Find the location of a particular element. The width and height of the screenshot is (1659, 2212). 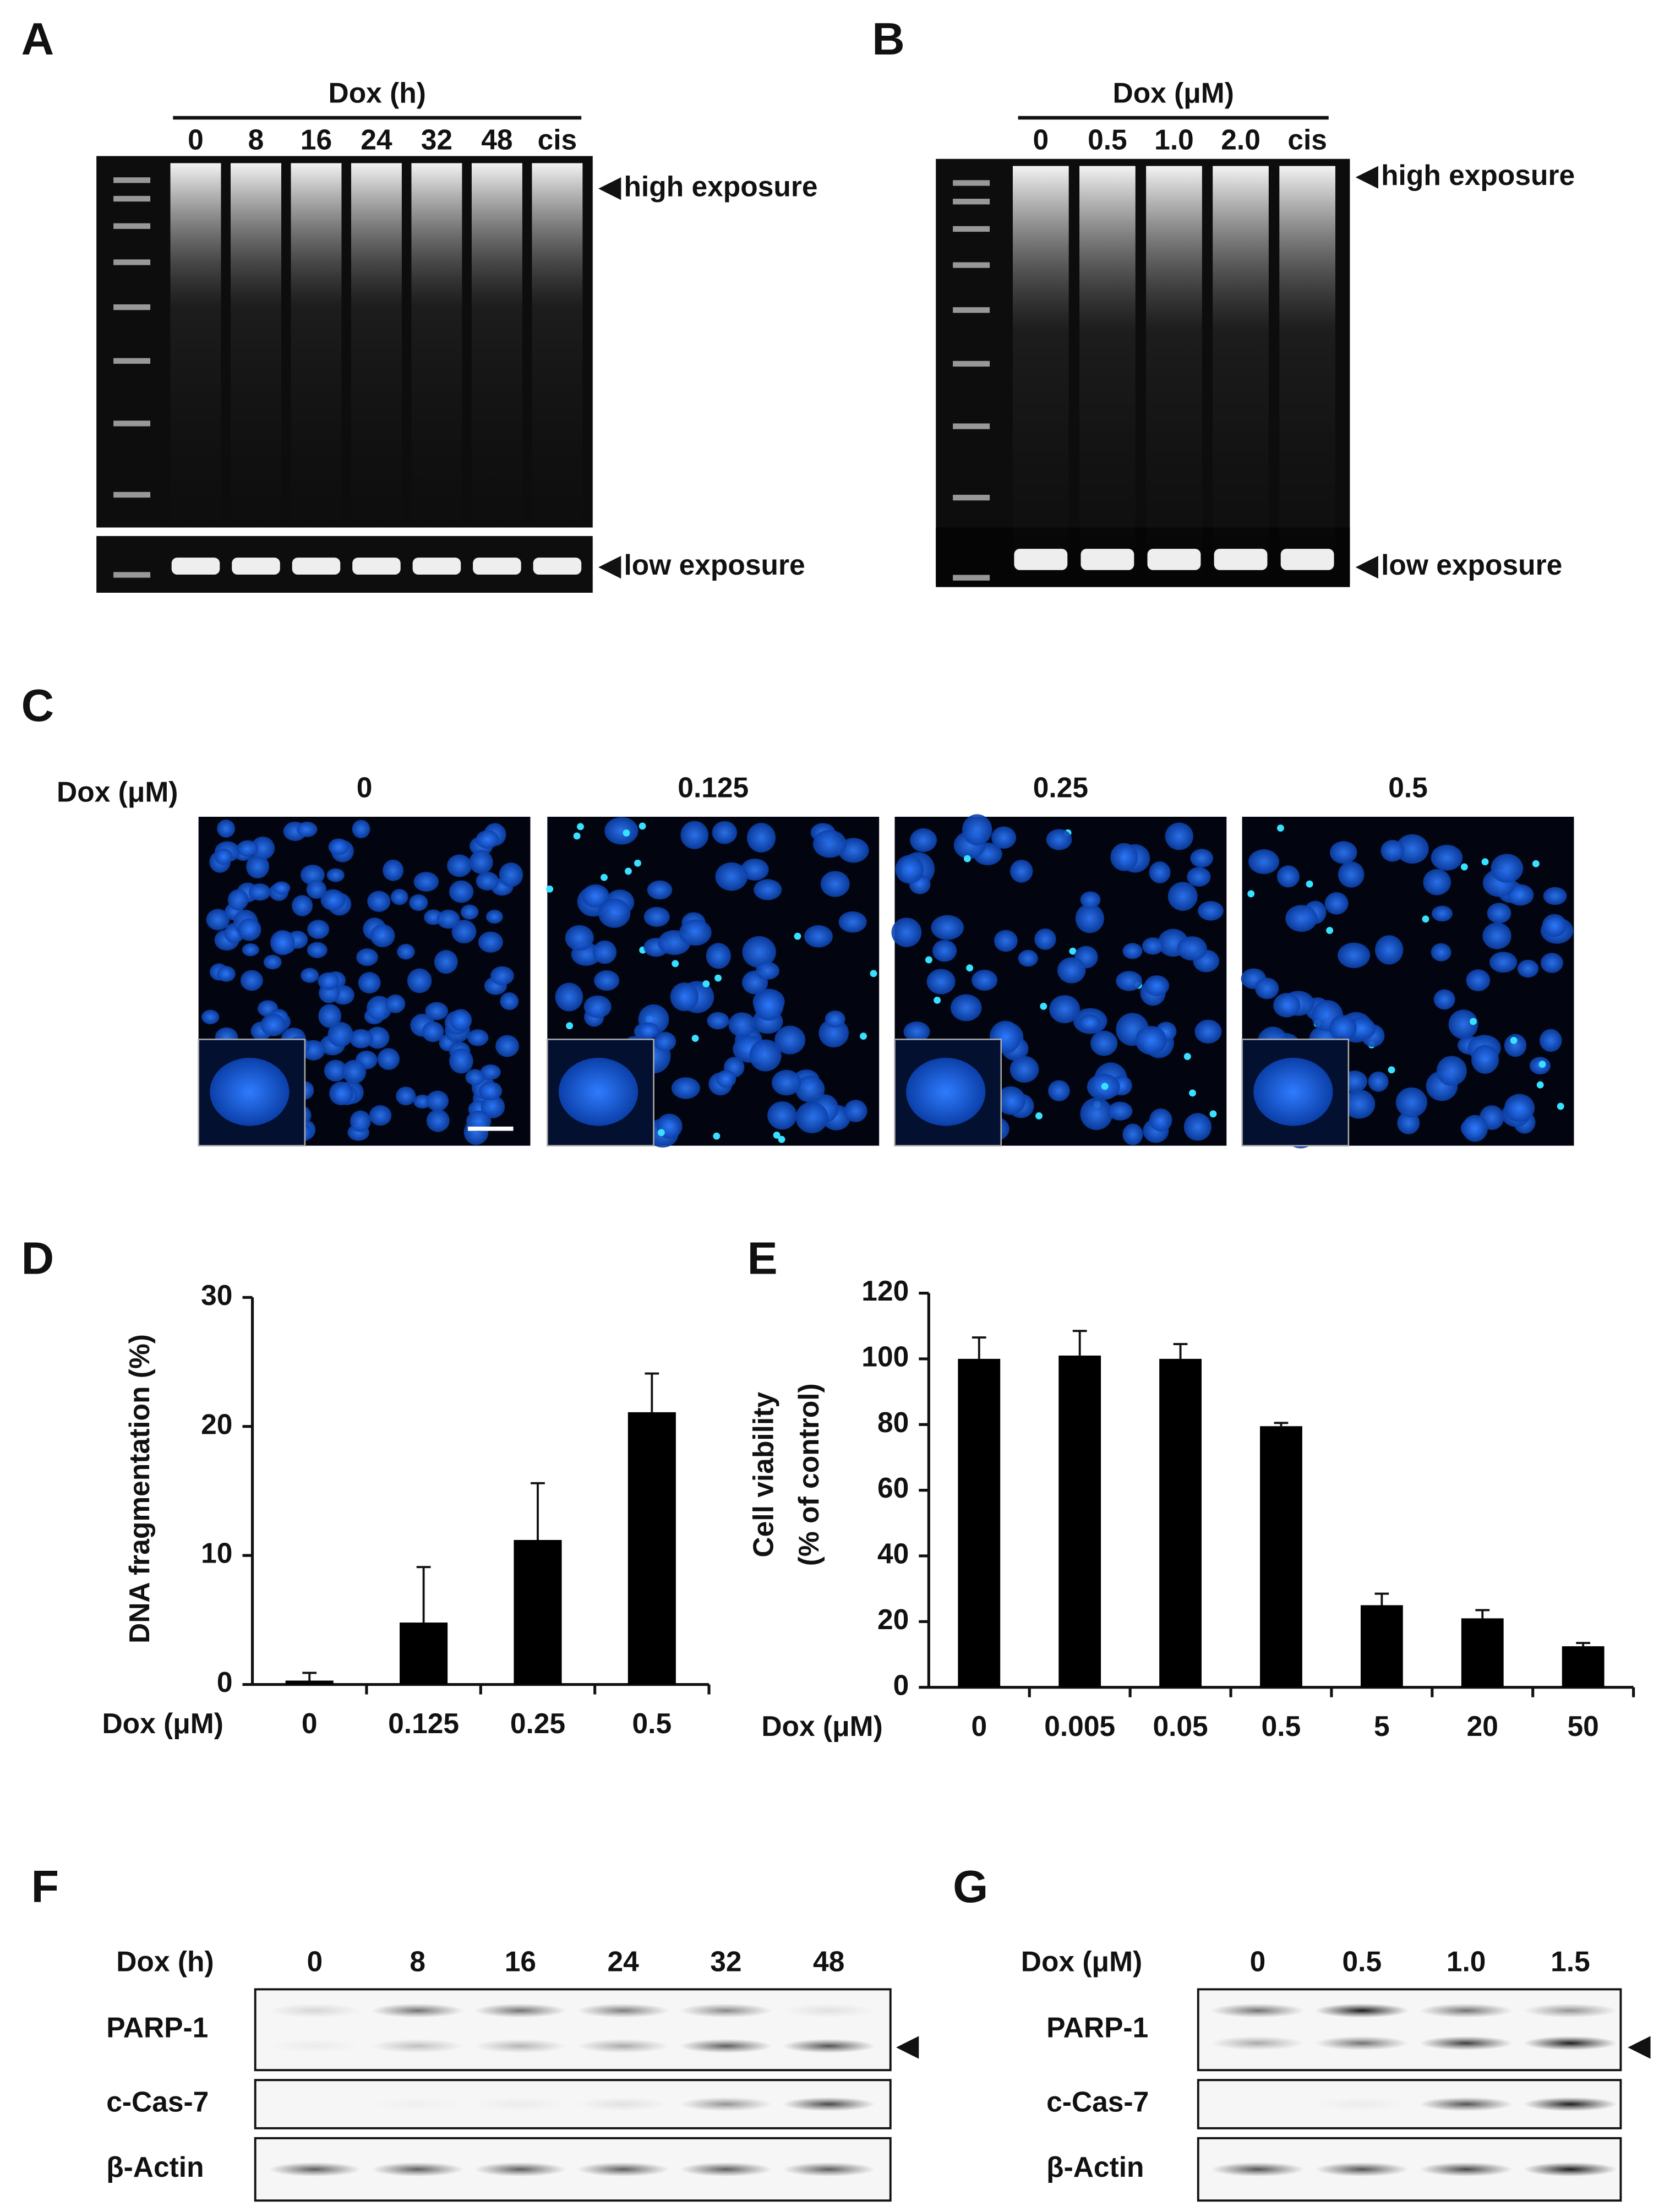

y-axis-label: DNA fragmentation (%) is located at coordinates (139, 1488).